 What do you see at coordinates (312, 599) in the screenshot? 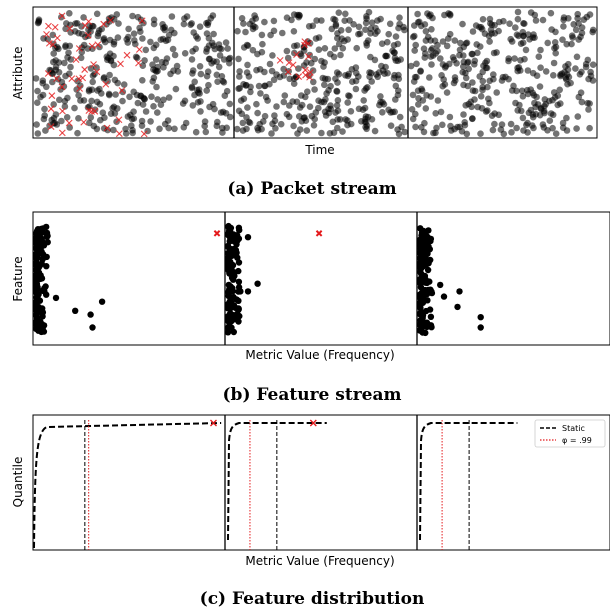
I see `panel-c-caption: (c) Feature distribution` at bounding box center [312, 599].